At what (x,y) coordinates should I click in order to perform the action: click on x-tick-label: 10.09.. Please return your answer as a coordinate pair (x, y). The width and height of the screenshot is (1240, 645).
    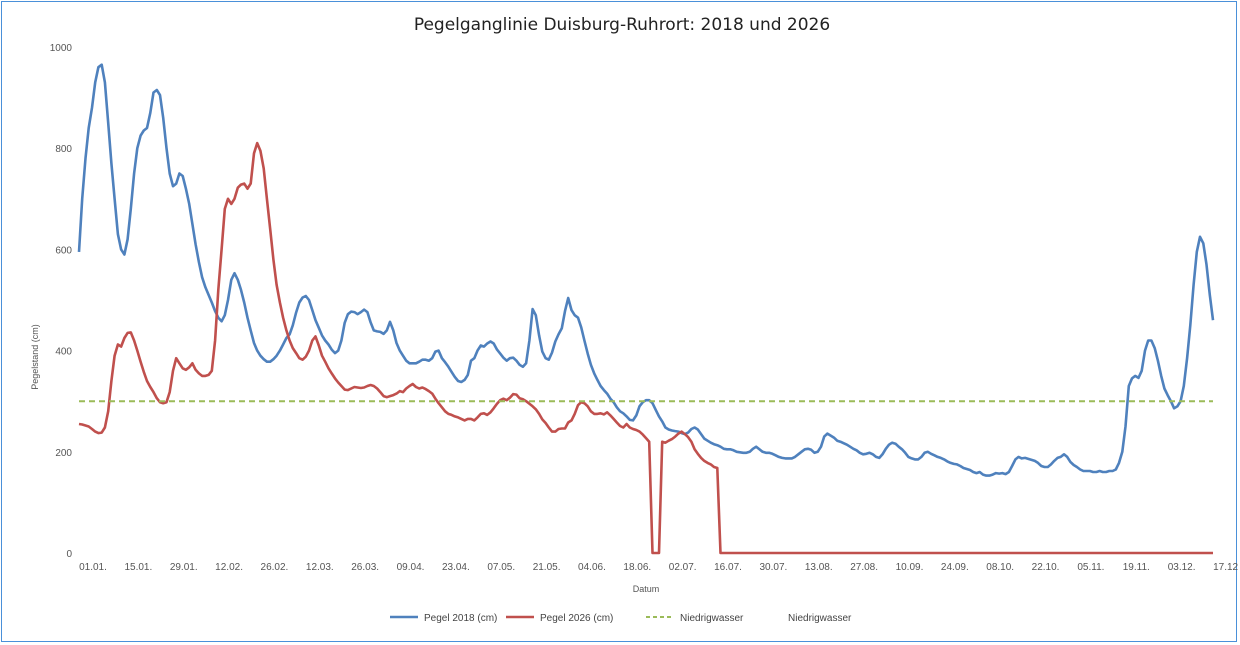
    Looking at the image, I should click on (910, 567).